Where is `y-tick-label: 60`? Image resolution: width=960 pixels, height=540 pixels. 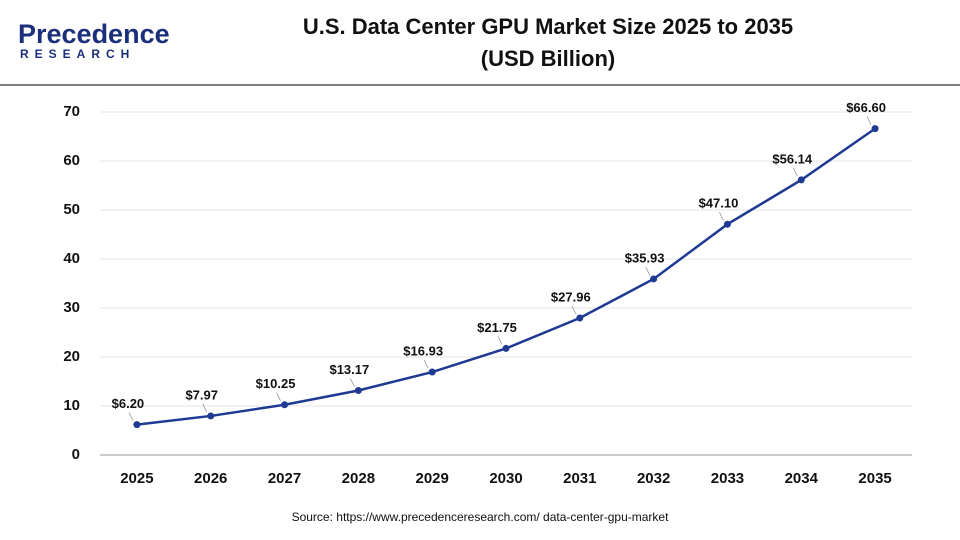
y-tick-label: 60 is located at coordinates (71, 160).